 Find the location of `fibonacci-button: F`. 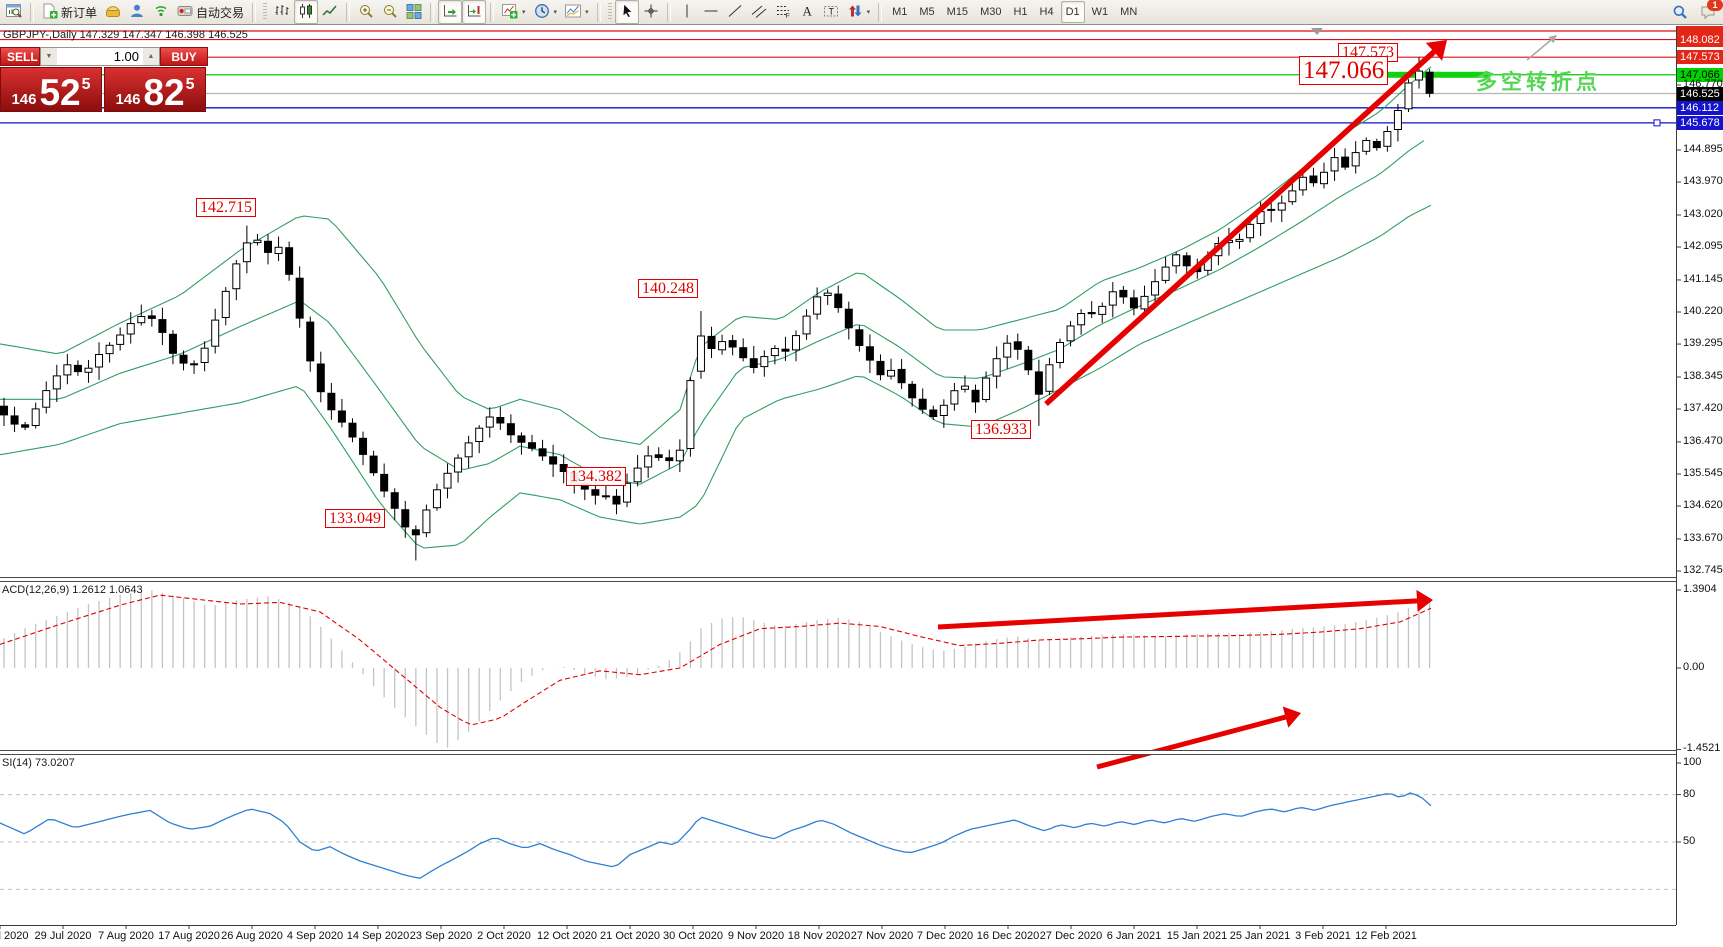

fibonacci-button: F is located at coordinates (783, 12).